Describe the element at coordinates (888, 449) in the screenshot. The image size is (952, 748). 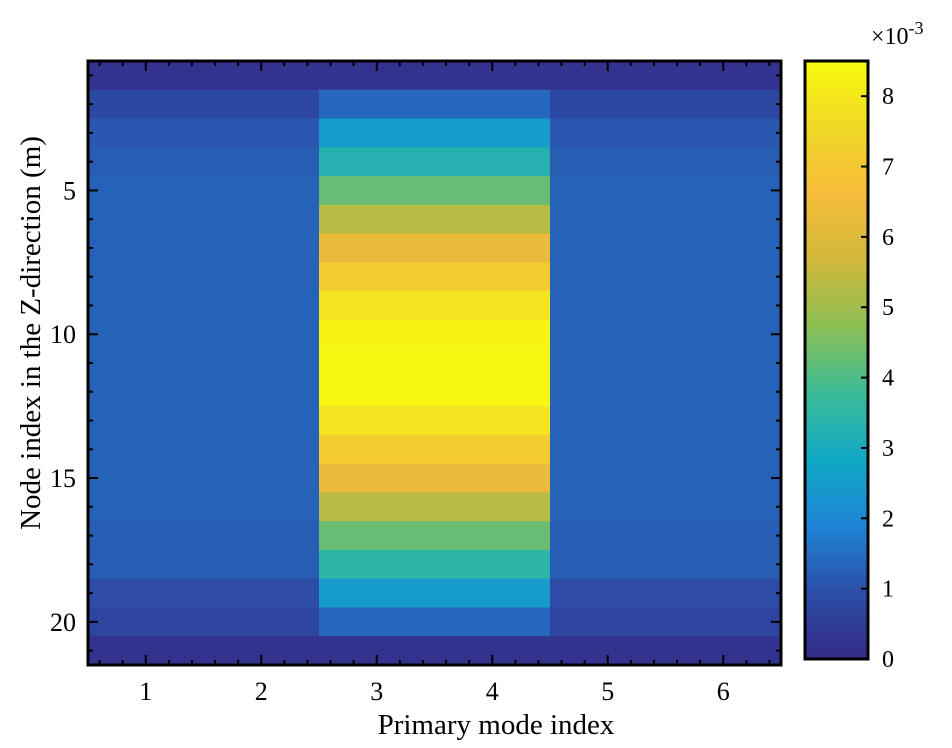
I see `colorbar-tick-label: 3` at that location.